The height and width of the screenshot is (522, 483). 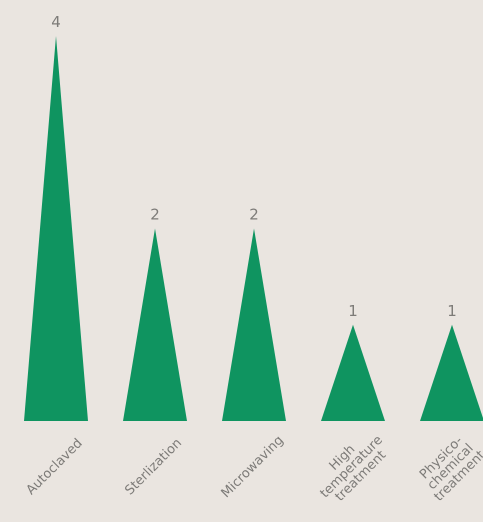 I want to click on x-tick-label: Microwaving, so click(x=253, y=467).